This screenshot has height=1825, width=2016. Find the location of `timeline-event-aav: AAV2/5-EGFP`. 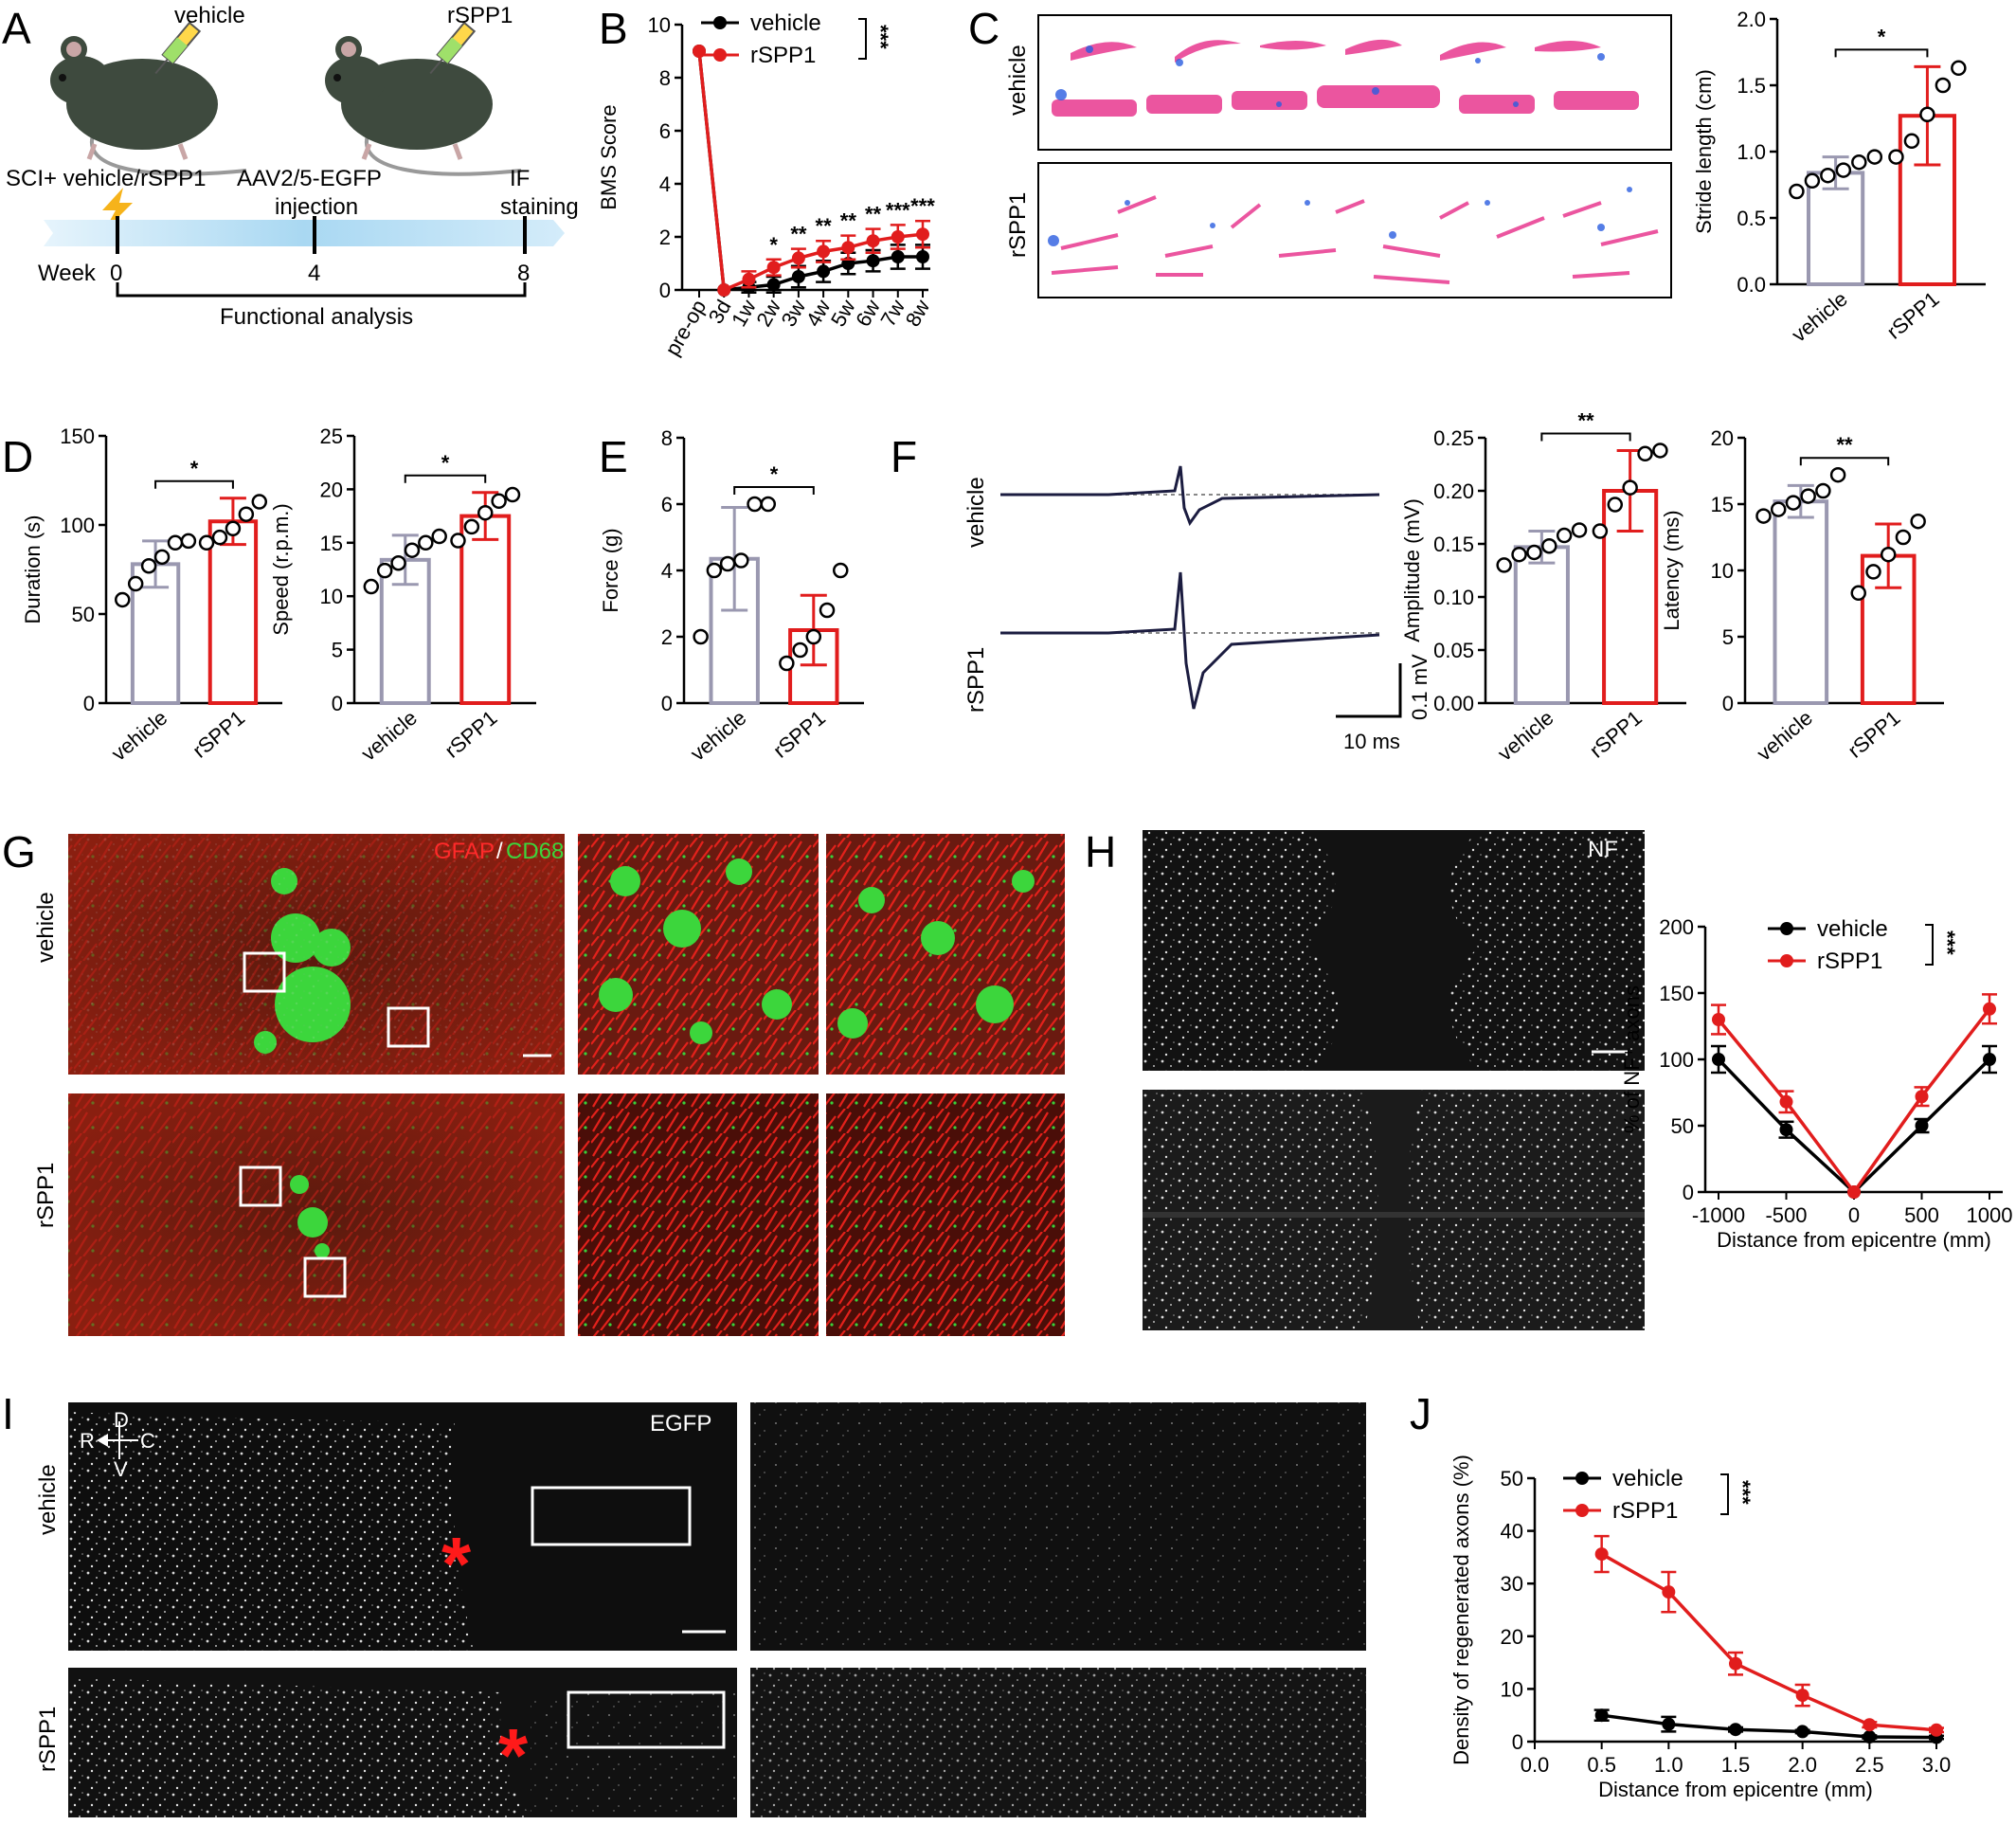

timeline-event-aav: AAV2/5-EGFP is located at coordinates (309, 178).